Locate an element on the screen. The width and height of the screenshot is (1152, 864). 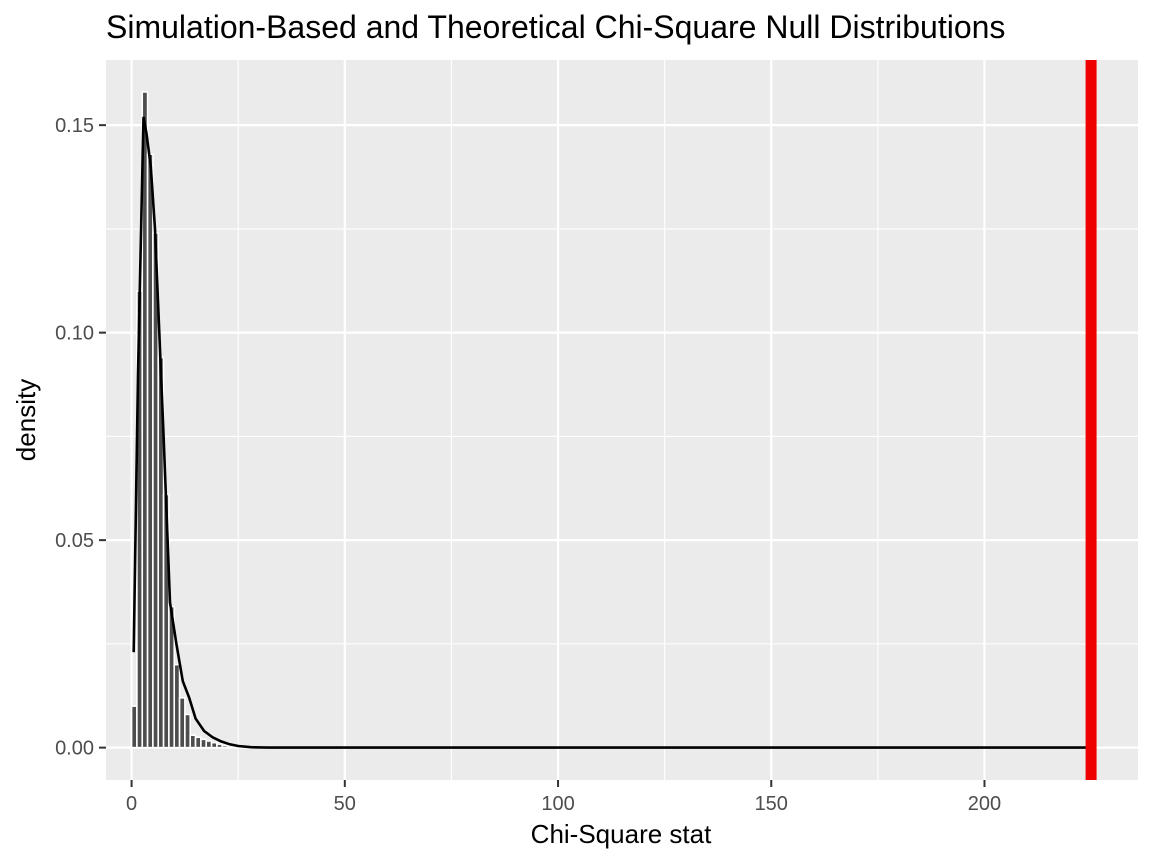
x-axis-title: Chi-Square stat is located at coordinates (621, 834).